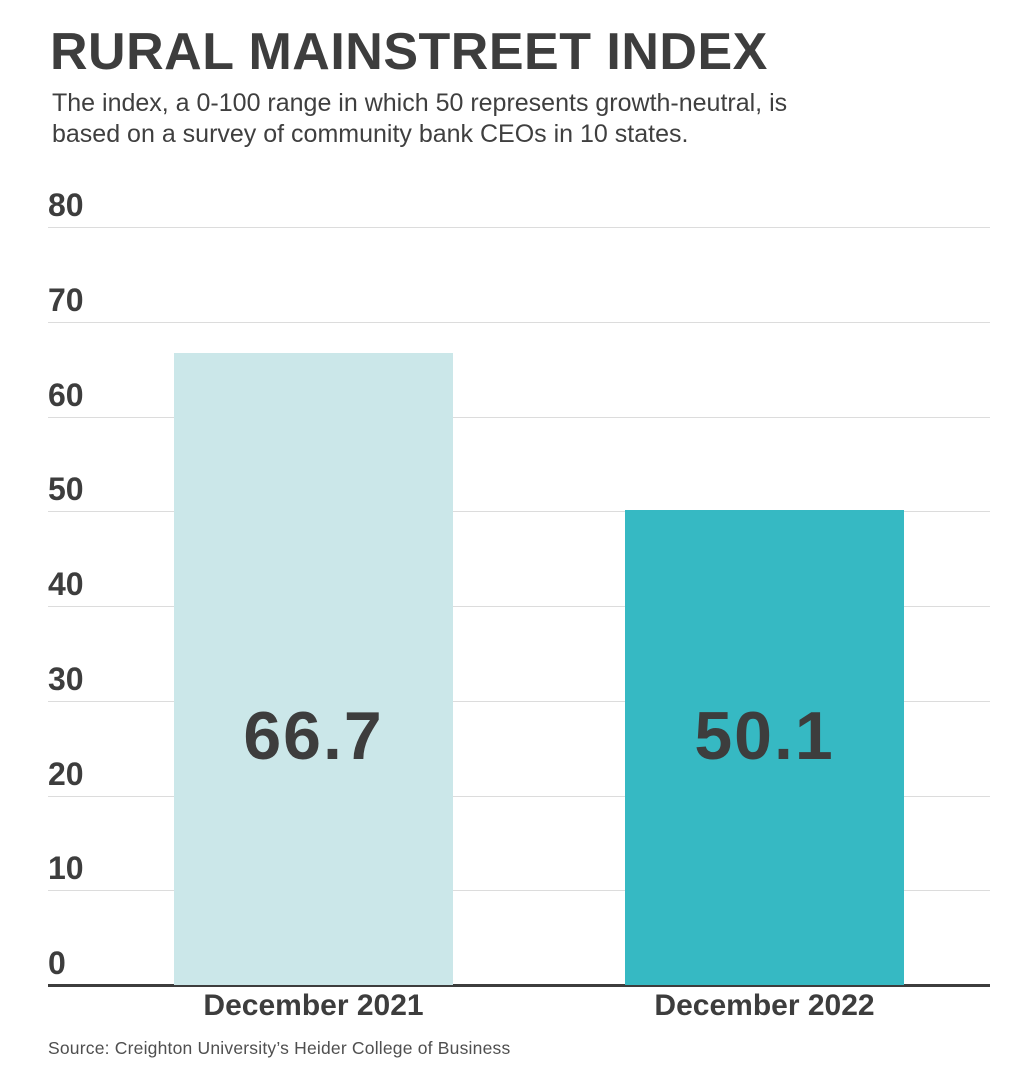 The height and width of the screenshot is (1073, 1023). What do you see at coordinates (66, 205) in the screenshot?
I see `y-axis-tick-label-80: 80` at bounding box center [66, 205].